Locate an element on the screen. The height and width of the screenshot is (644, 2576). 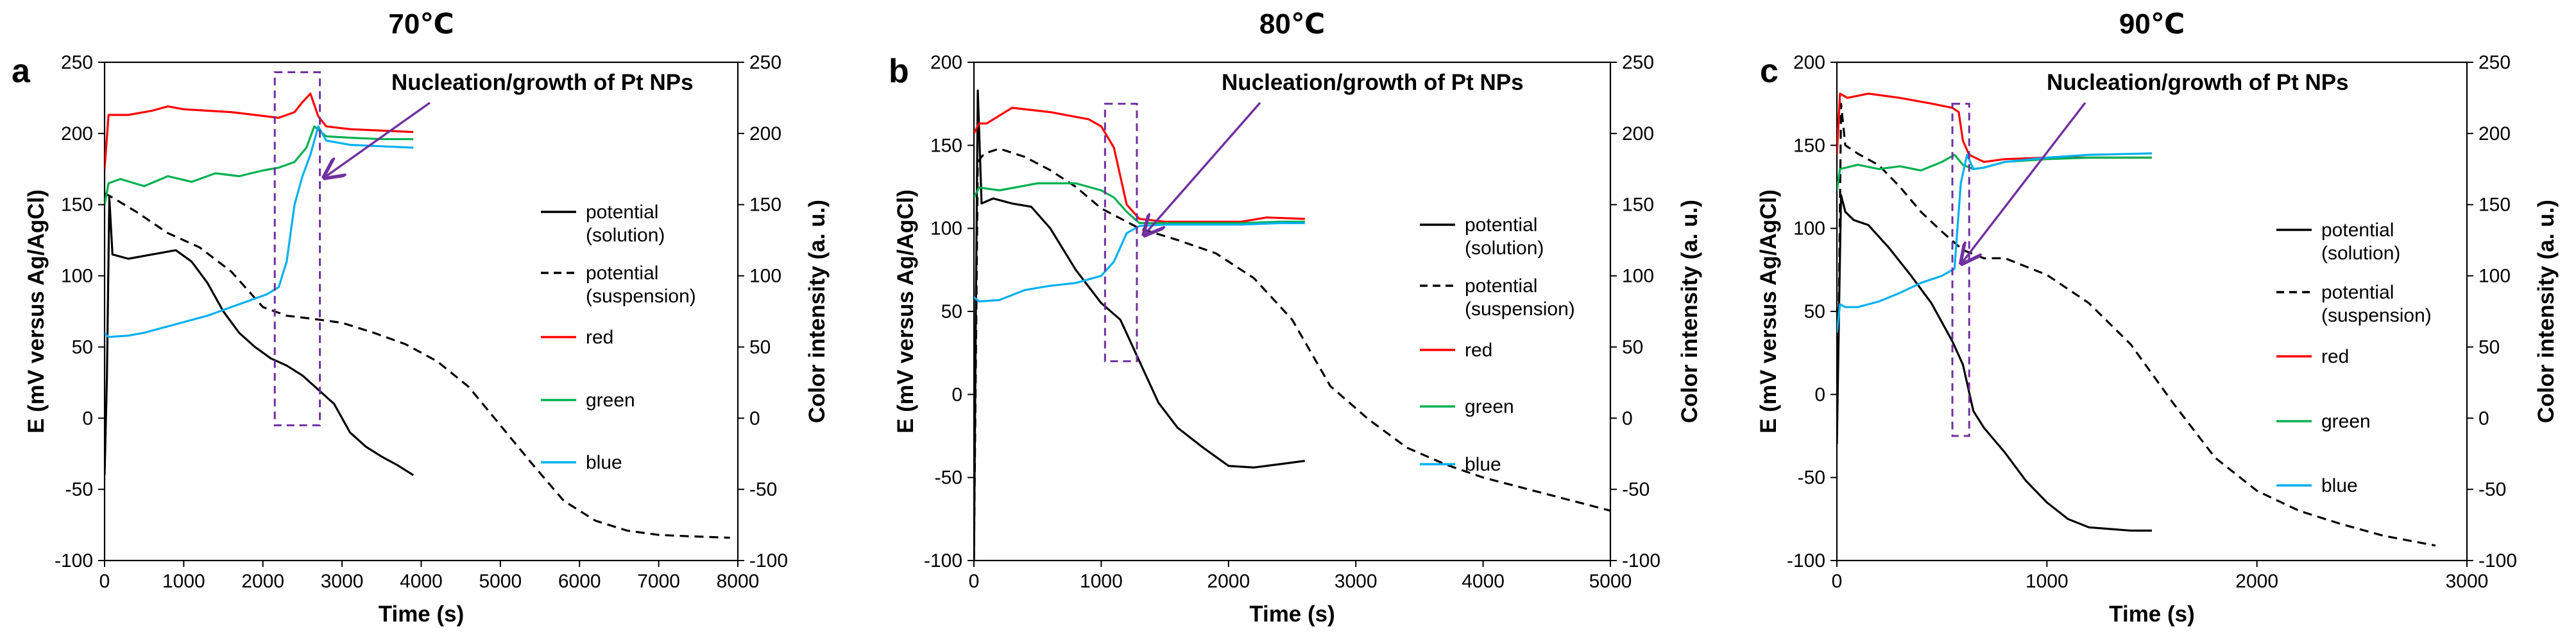
y-right-tick-label: -100 is located at coordinates (1641, 560).